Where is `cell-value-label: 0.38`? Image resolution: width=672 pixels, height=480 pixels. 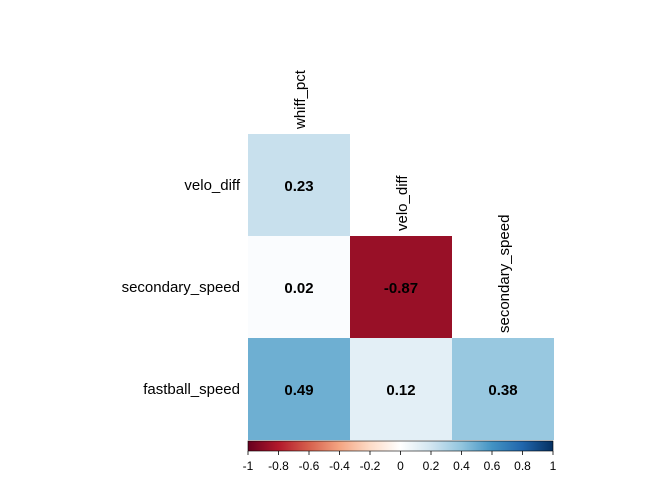 cell-value-label: 0.38 is located at coordinates (502, 390).